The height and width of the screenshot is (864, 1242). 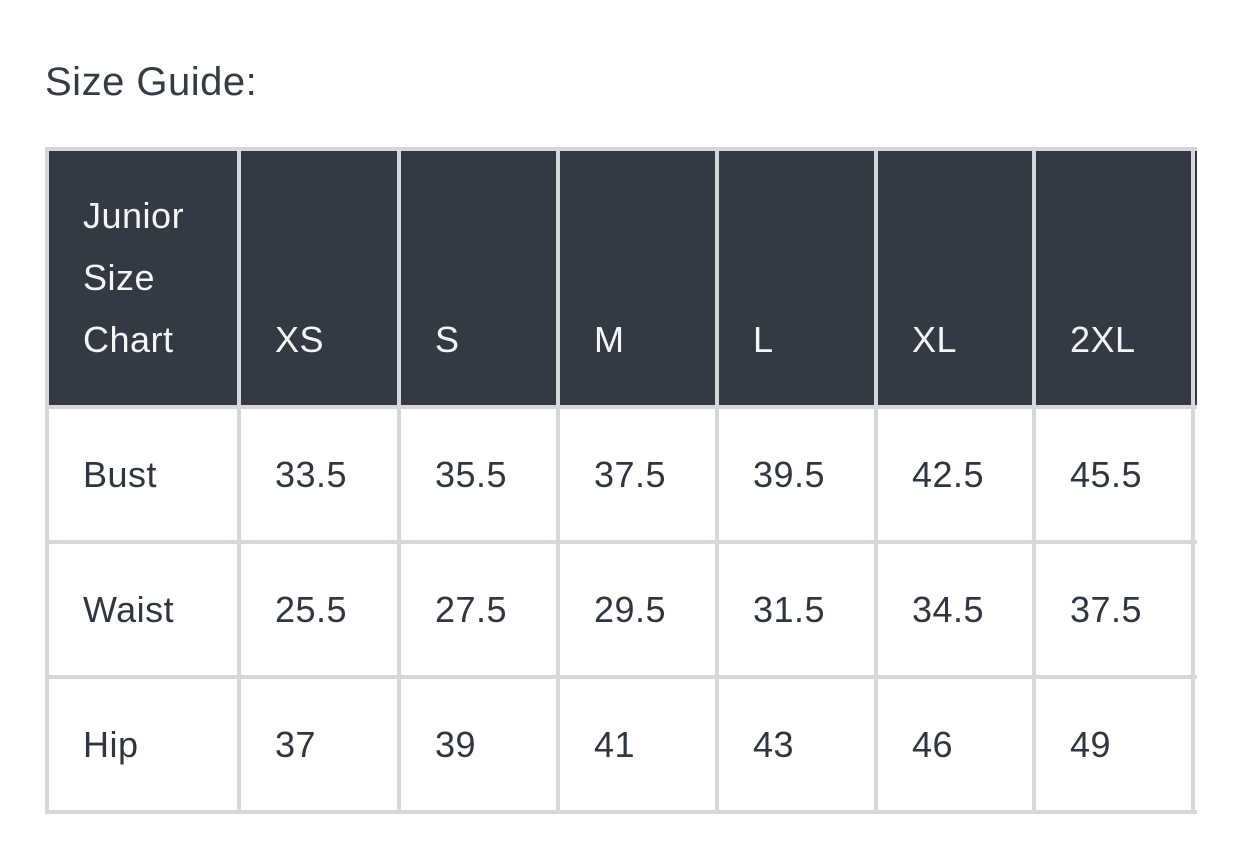 I want to click on bust-clipped, so click(x=1194, y=474).